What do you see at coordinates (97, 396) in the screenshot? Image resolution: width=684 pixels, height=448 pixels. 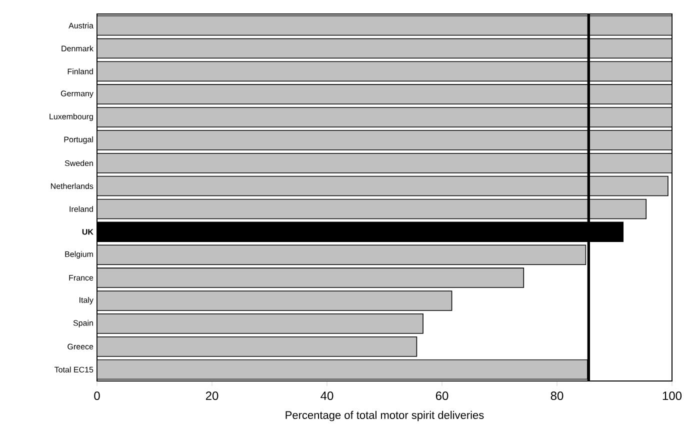 I see `x-tick-label: 0` at bounding box center [97, 396].